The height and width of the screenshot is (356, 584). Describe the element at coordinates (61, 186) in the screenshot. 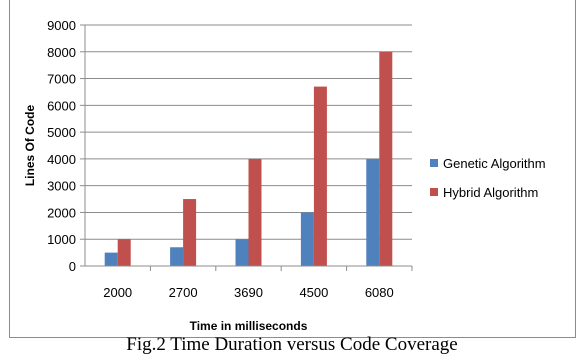

I see `y-tick-label: 3000` at that location.